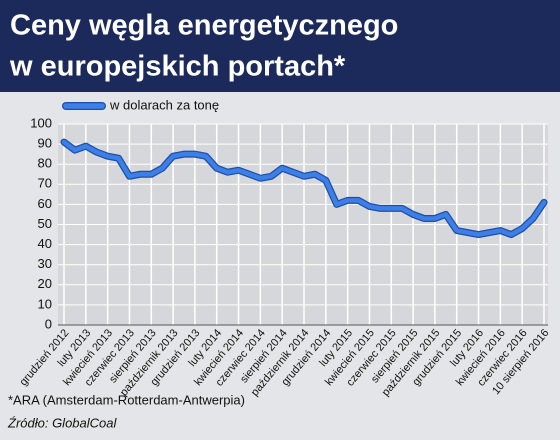 This screenshot has height=440, width=560. Describe the element at coordinates (62, 422) in the screenshot. I see `source: Źródło: GlobalCoal` at that location.